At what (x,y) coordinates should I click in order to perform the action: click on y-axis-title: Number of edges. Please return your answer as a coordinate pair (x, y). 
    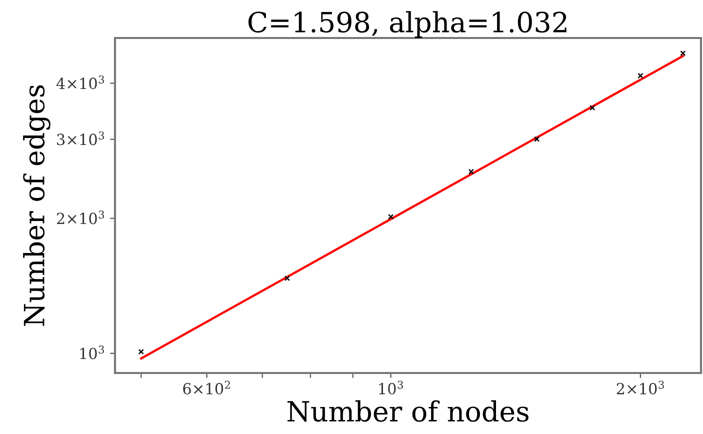
    Looking at the image, I should click on (36, 205).